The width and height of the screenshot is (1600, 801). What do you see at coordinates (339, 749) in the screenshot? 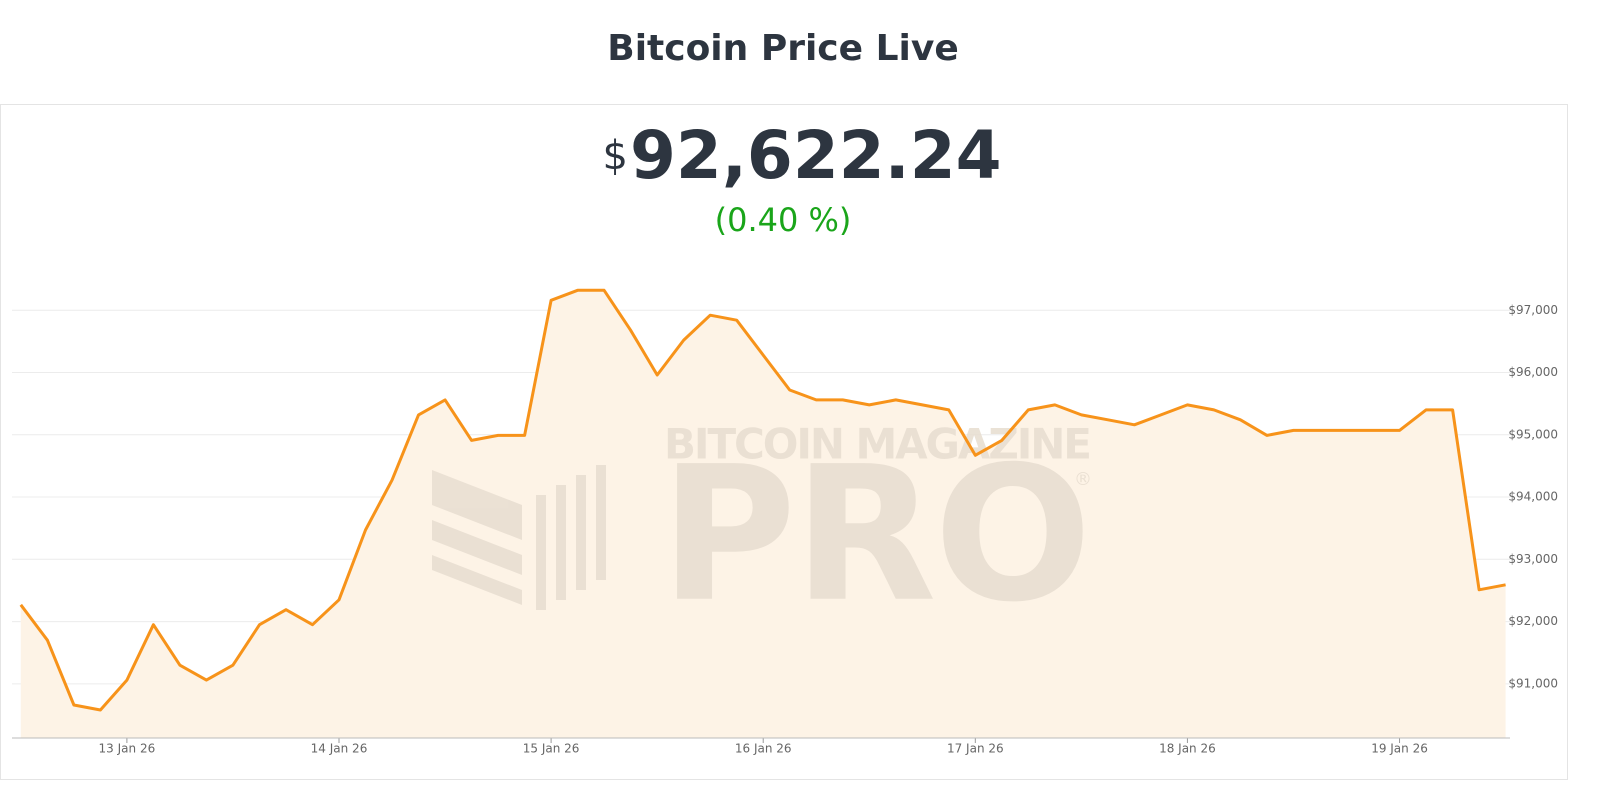
I see `x-tick-label: 14 Jan 26` at bounding box center [339, 749].